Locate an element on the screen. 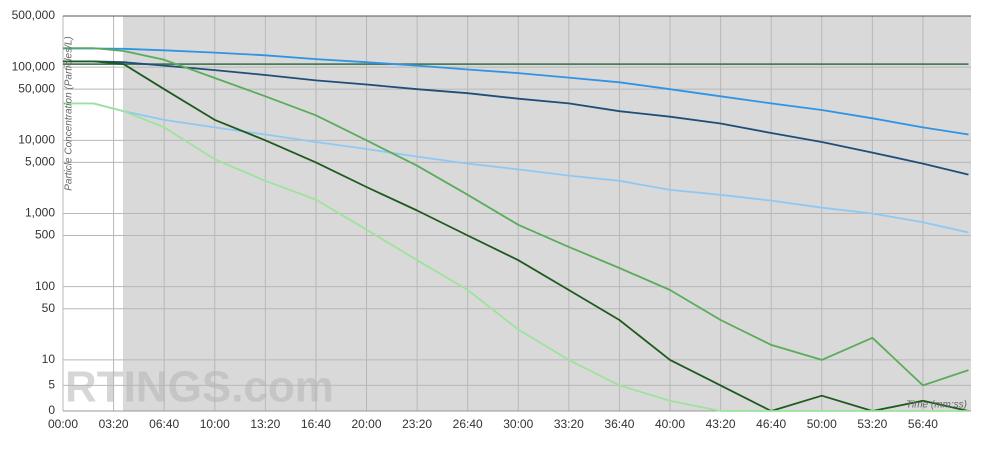  x-tick-label: 33:20 is located at coordinates (569, 424).